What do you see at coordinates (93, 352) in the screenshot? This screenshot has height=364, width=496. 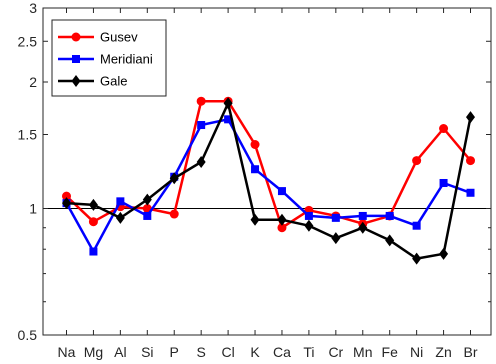 I see `x-tick-label-mg: Mg` at bounding box center [93, 352].